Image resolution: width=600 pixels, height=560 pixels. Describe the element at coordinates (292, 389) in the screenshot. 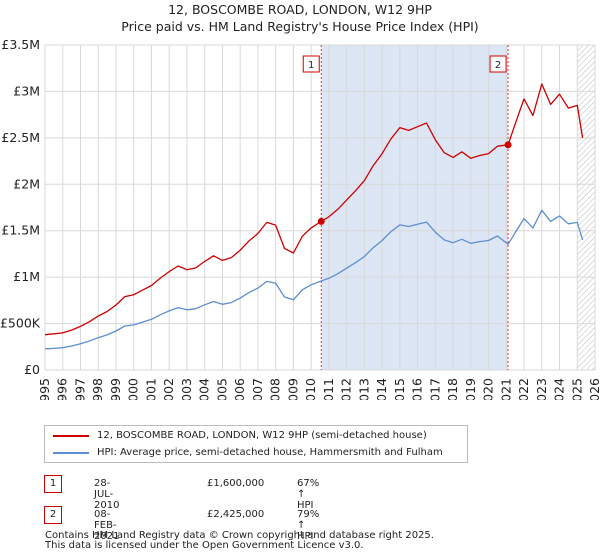

I see `x-tick-label: 2009` at that location.